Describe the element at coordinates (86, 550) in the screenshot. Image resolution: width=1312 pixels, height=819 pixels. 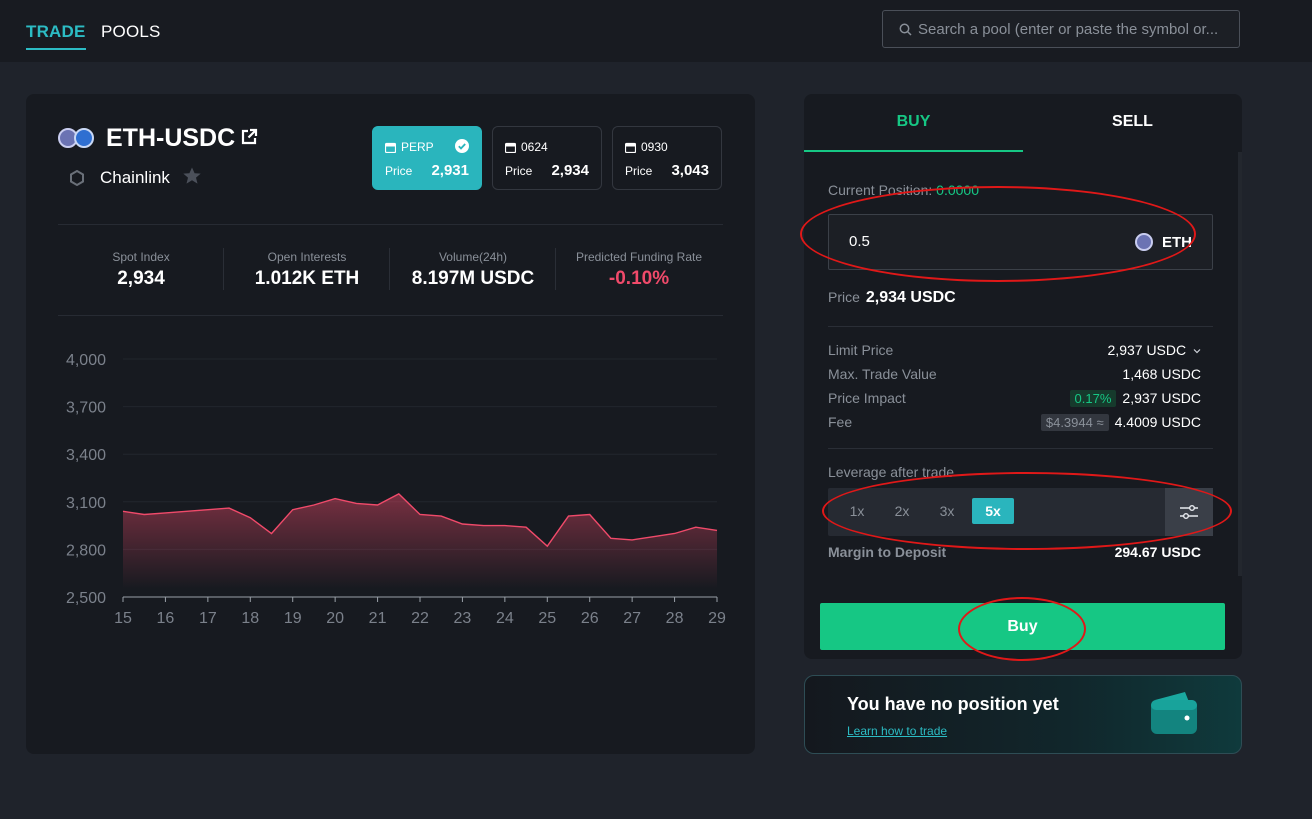
I see `y-tick-label: 2,800` at that location.